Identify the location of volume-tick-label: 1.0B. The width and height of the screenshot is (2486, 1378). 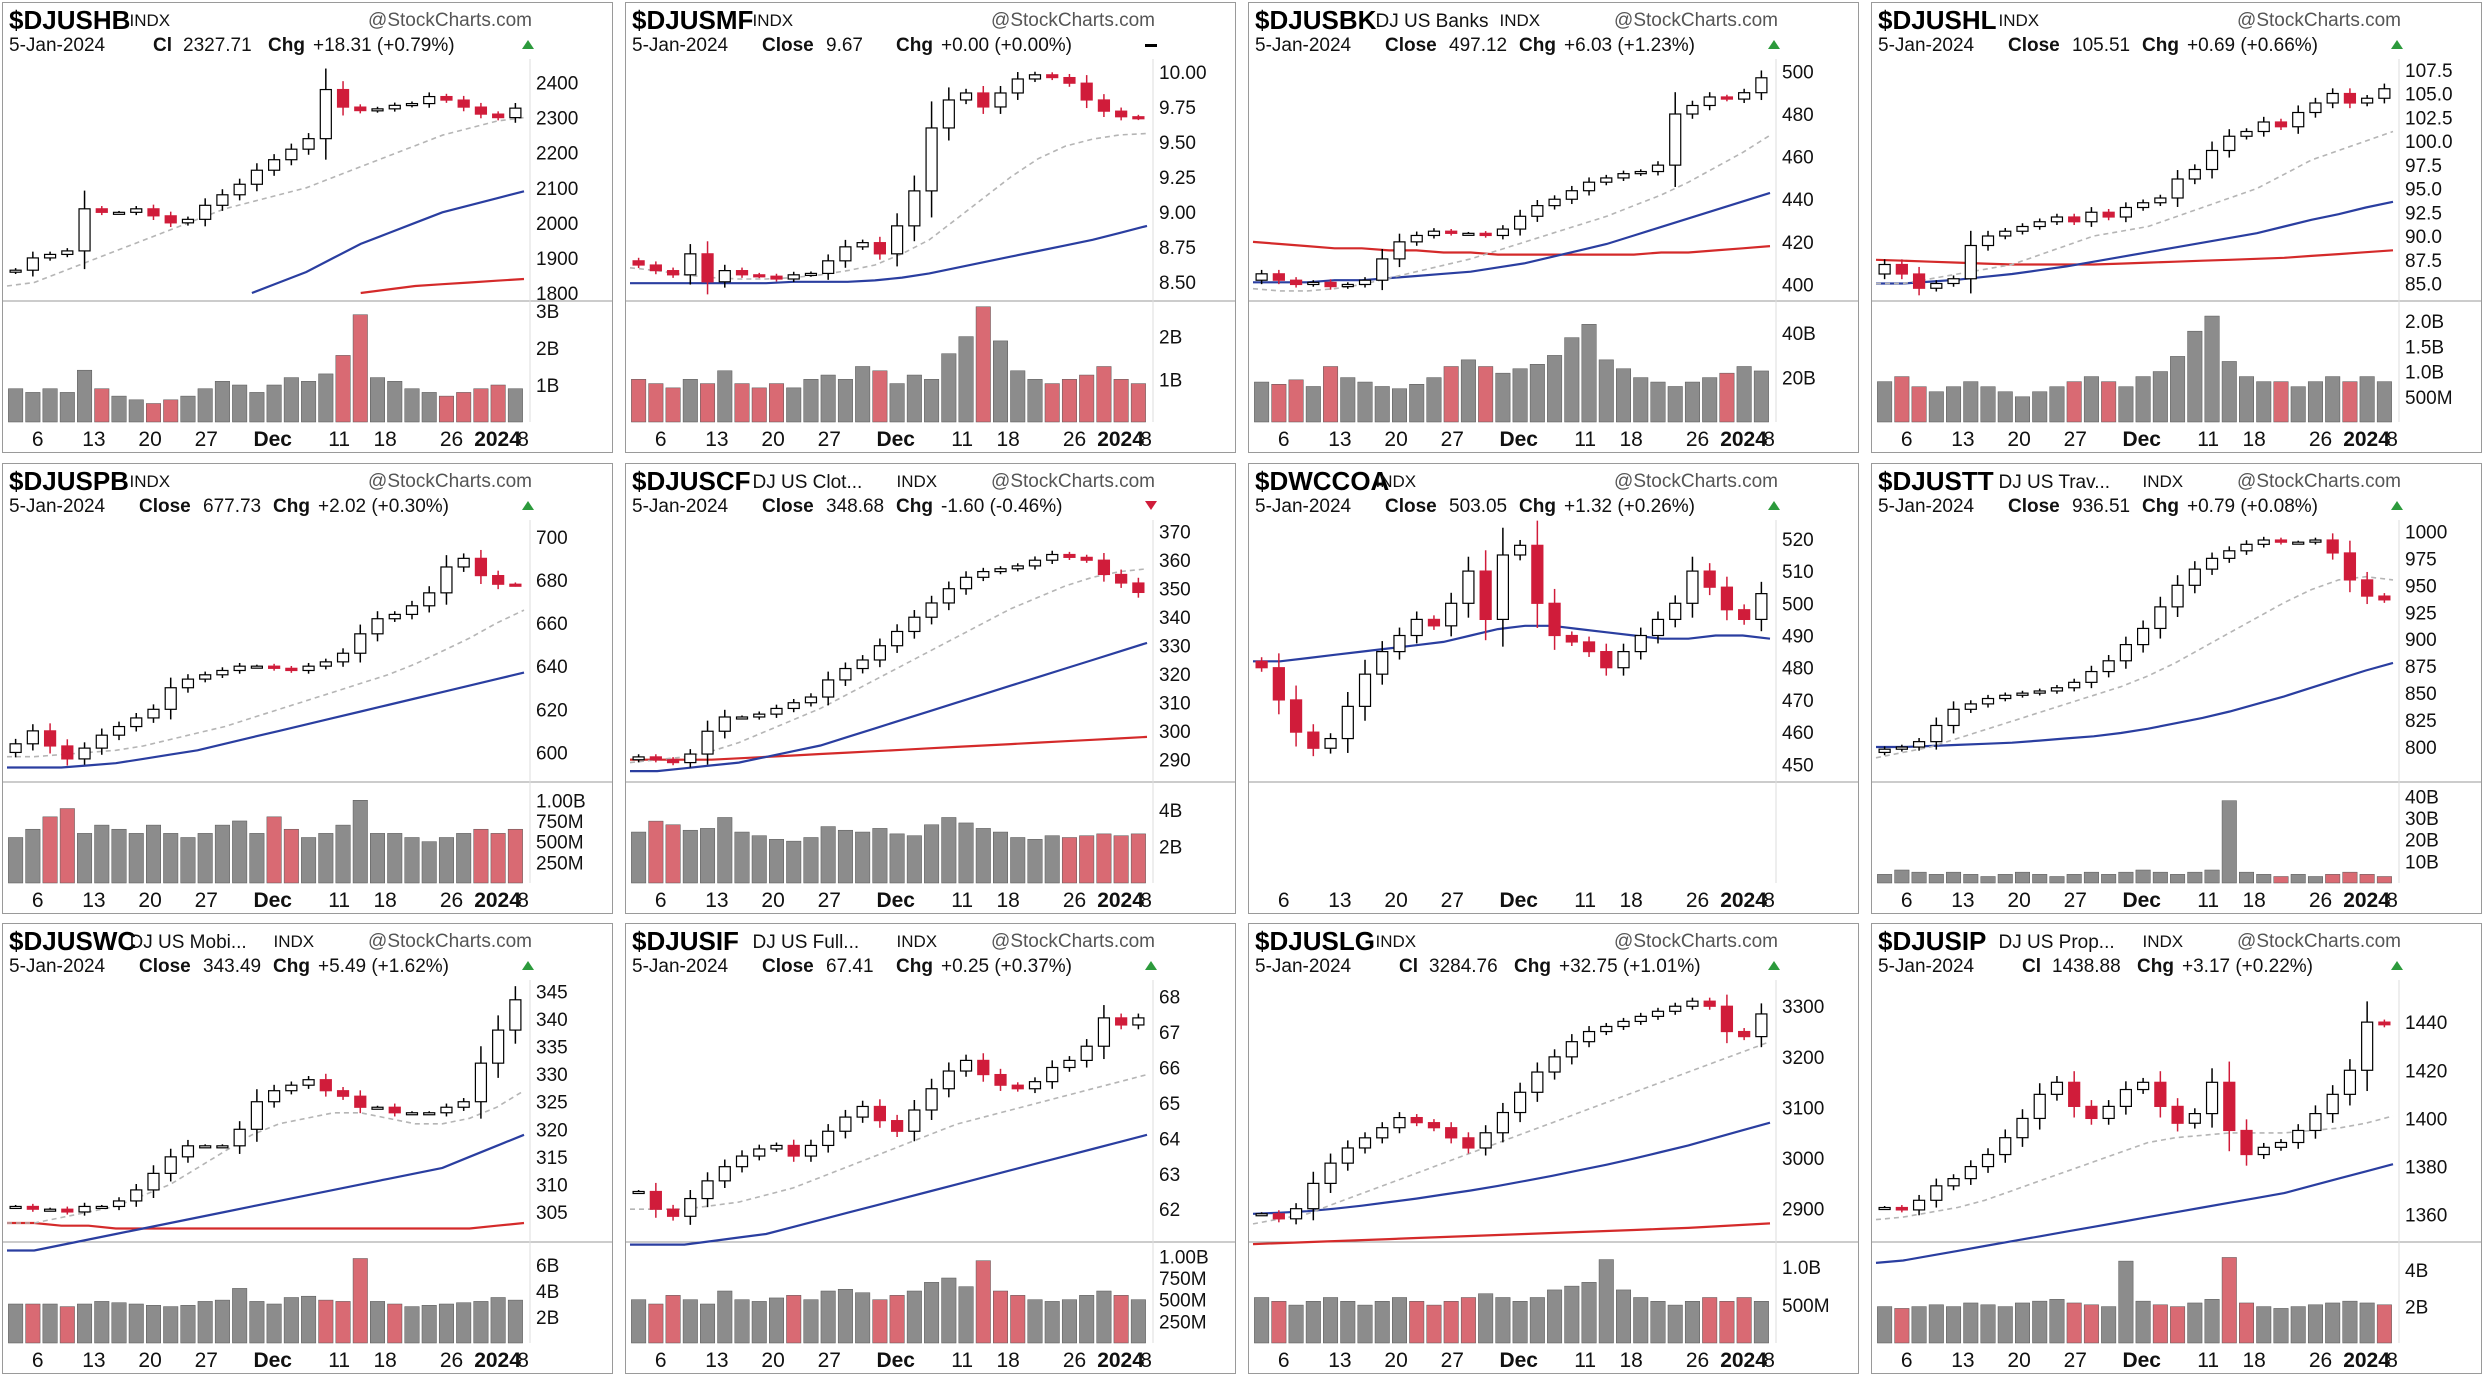
(2424, 373).